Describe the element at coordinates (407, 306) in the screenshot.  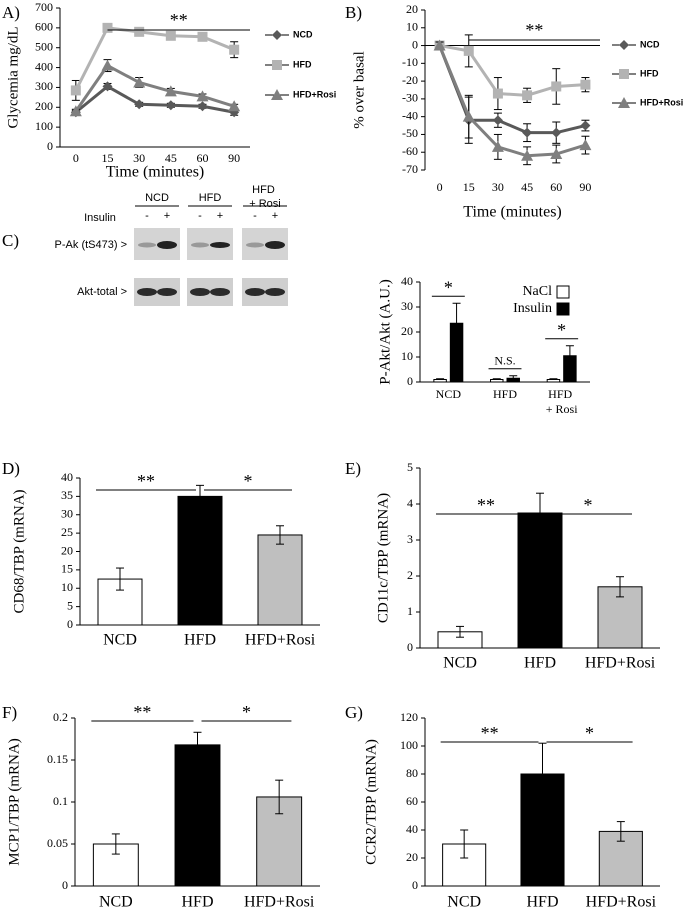
I see `y-tick-label: 30` at that location.